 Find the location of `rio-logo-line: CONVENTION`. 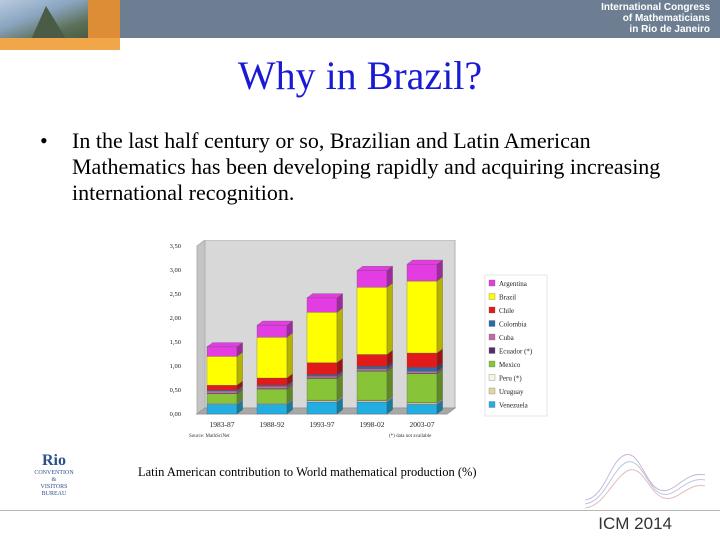

rio-logo-line: CONVENTION is located at coordinates (54, 473).